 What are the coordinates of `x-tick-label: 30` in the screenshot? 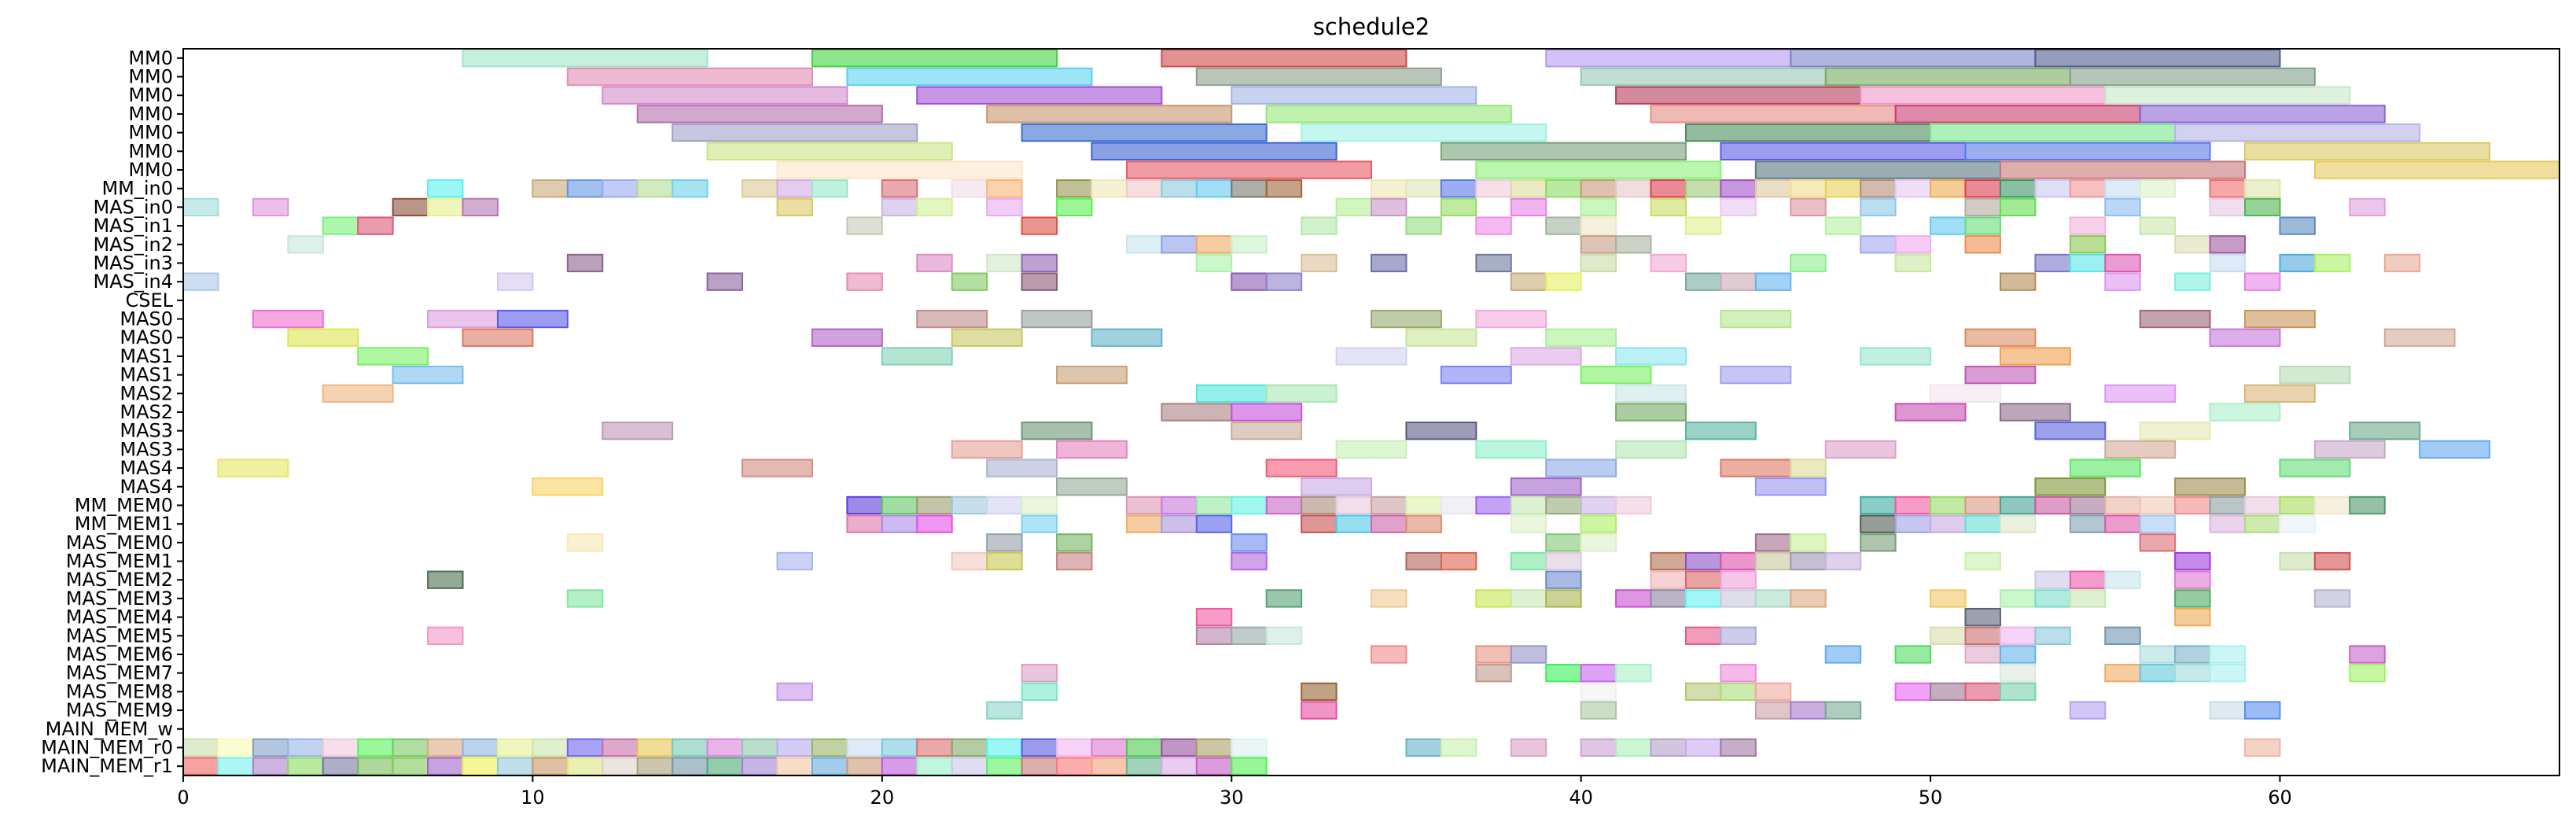 It's located at (1232, 798).